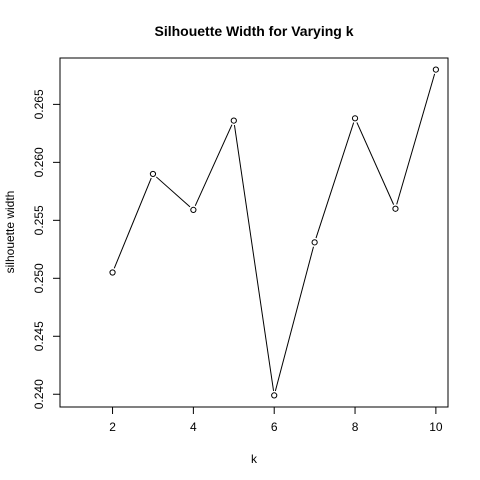 The width and height of the screenshot is (480, 480). I want to click on y-tick-label: 0.240, so click(39, 394).